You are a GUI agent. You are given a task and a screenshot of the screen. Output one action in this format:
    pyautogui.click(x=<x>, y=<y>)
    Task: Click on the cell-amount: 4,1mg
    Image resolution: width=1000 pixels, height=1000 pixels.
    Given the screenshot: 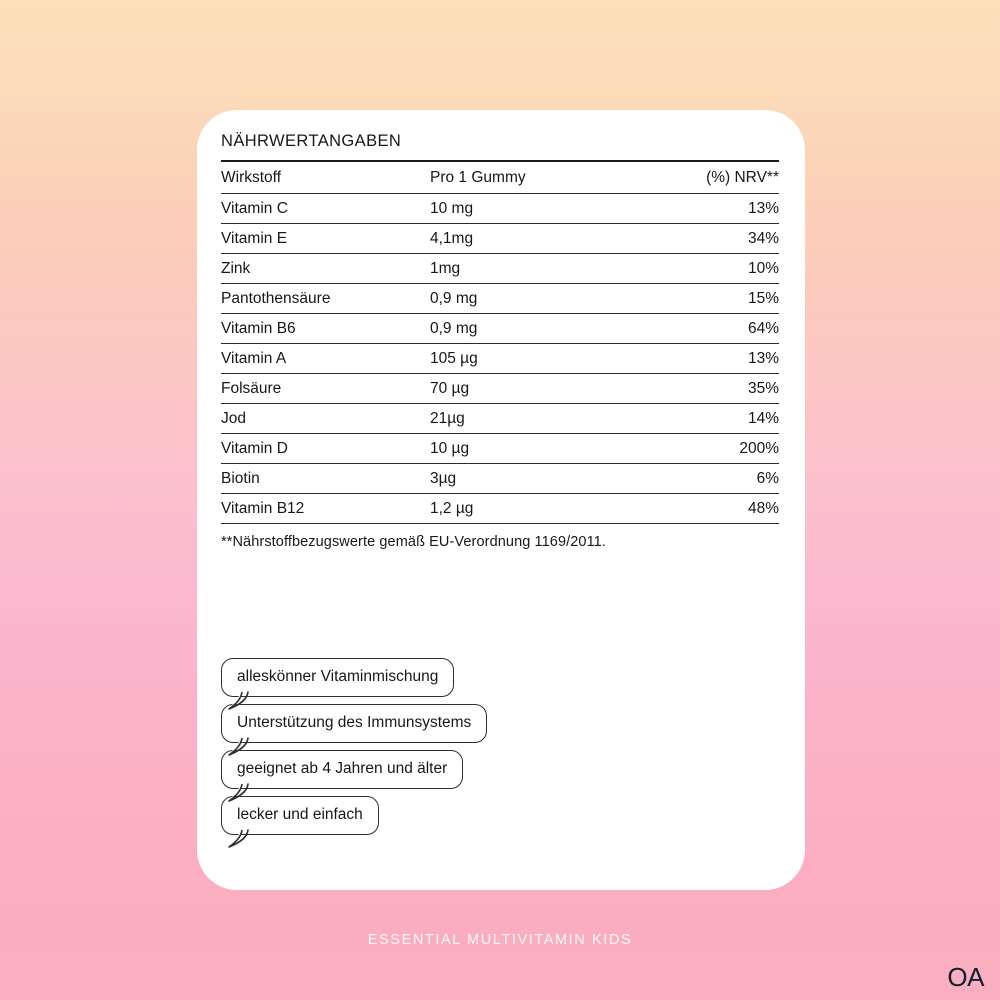 What is the action you would take?
    pyautogui.click(x=544, y=238)
    